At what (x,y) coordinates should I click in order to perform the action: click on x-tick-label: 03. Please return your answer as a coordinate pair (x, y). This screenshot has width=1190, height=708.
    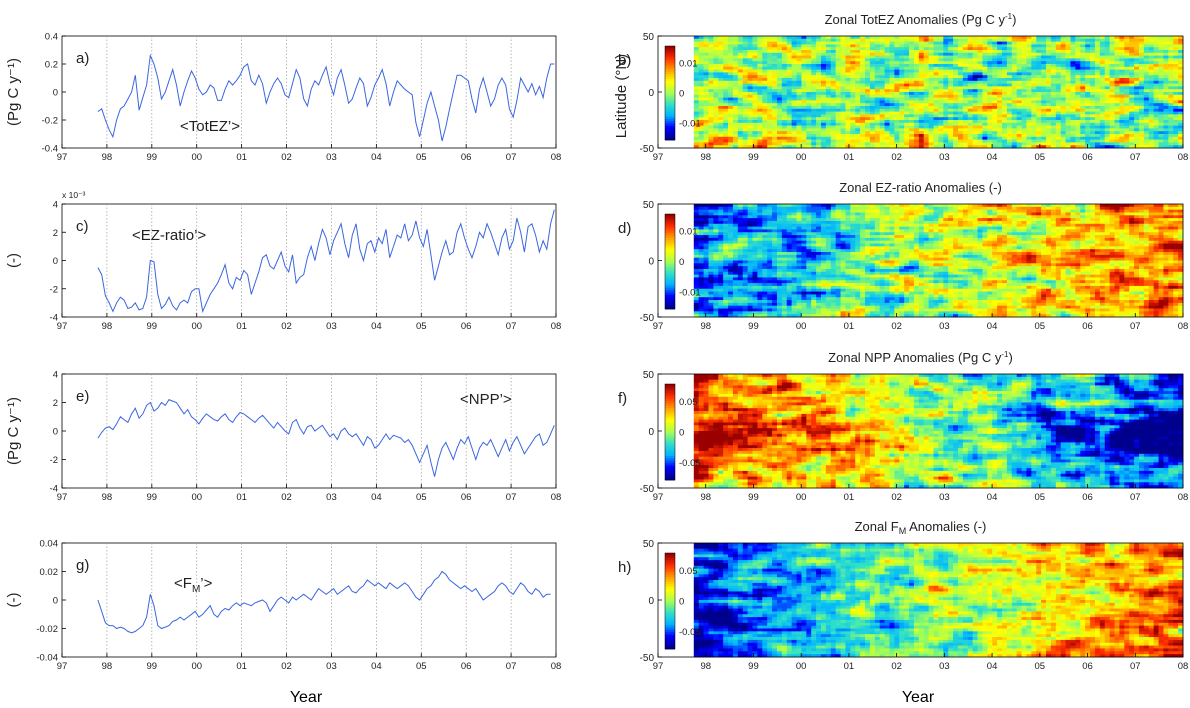
    Looking at the image, I should click on (944, 157).